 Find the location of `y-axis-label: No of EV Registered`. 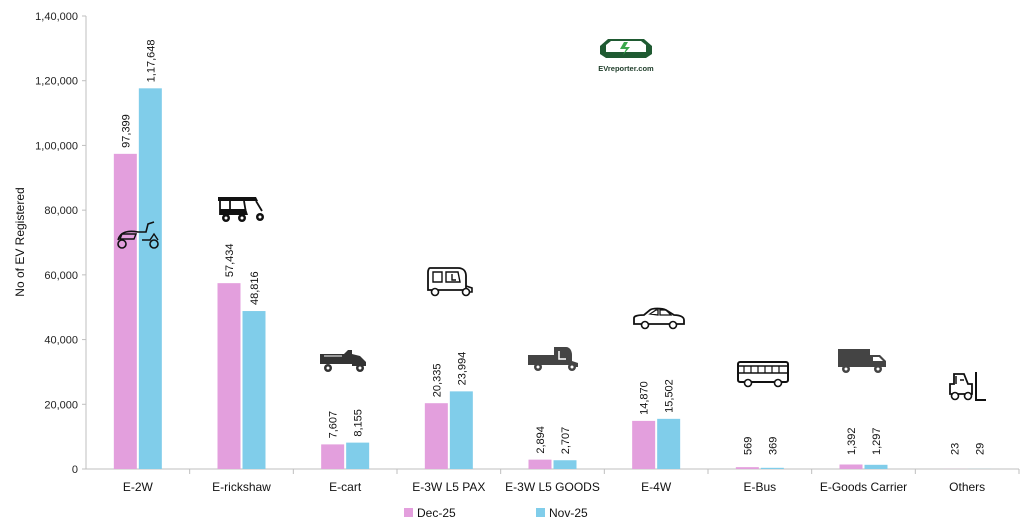

y-axis-label: No of EV Registered is located at coordinates (20, 241).